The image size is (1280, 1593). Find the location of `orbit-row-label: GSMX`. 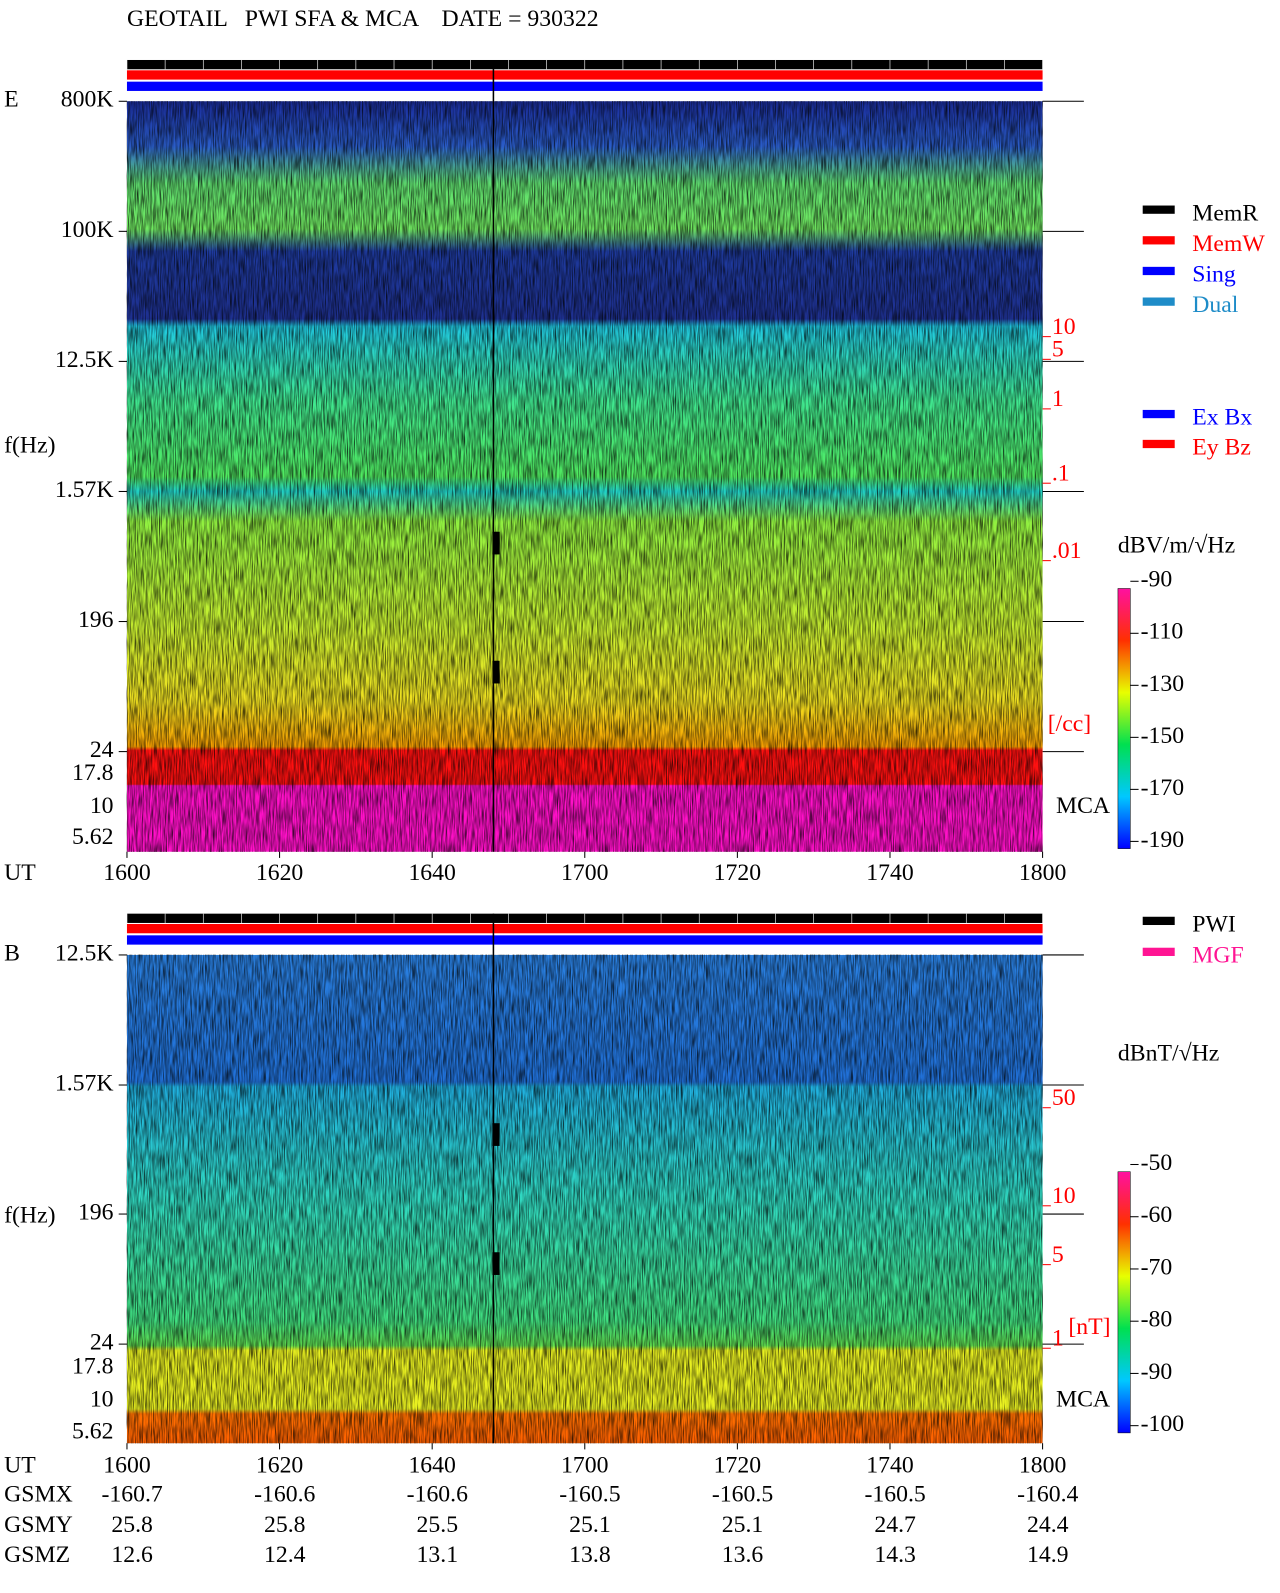

orbit-row-label: GSMX is located at coordinates (38, 1494).